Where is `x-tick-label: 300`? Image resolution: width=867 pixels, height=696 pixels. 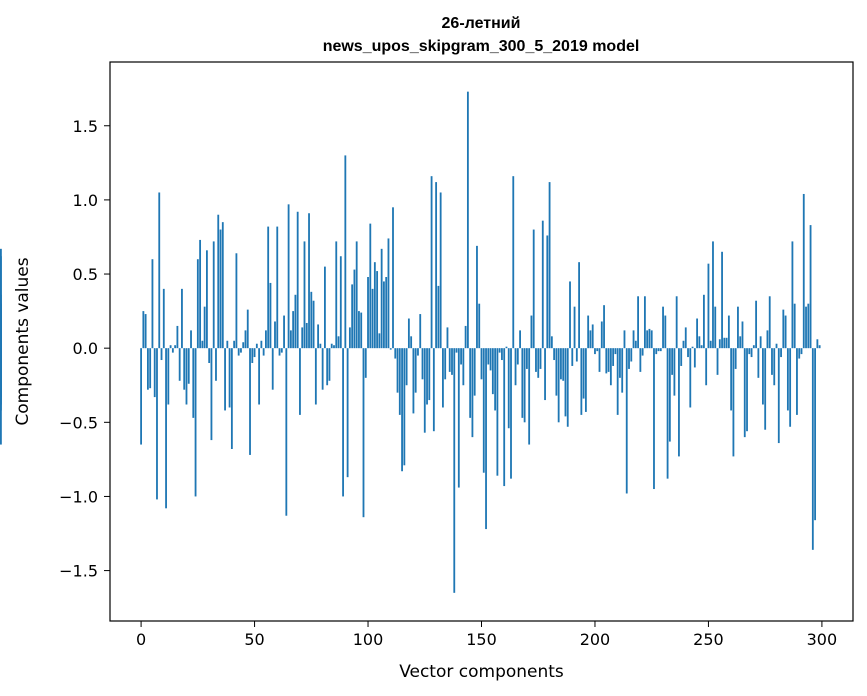 x-tick-label: 300 is located at coordinates (822, 639).